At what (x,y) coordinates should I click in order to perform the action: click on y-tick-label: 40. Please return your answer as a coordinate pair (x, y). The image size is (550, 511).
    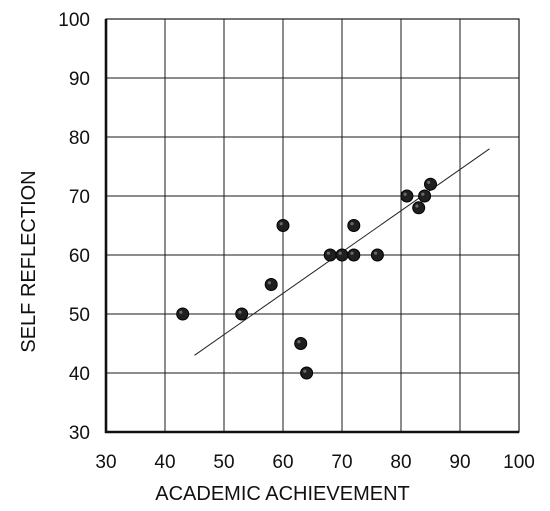
    Looking at the image, I should click on (79, 374).